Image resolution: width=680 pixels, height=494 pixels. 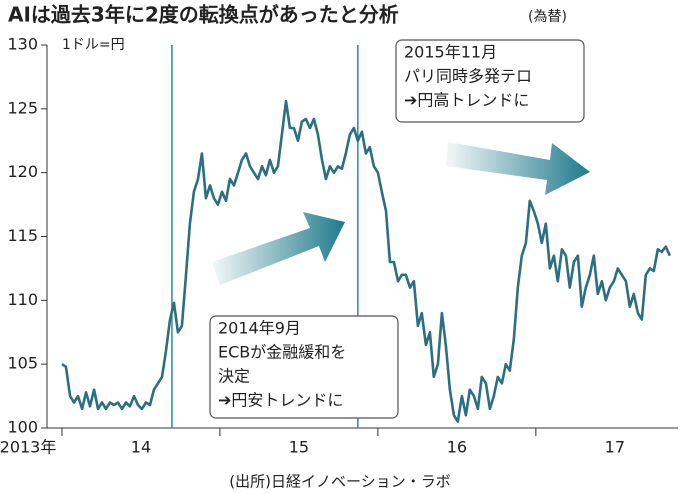 I want to click on y-tick-label: 110, so click(x=22, y=299).